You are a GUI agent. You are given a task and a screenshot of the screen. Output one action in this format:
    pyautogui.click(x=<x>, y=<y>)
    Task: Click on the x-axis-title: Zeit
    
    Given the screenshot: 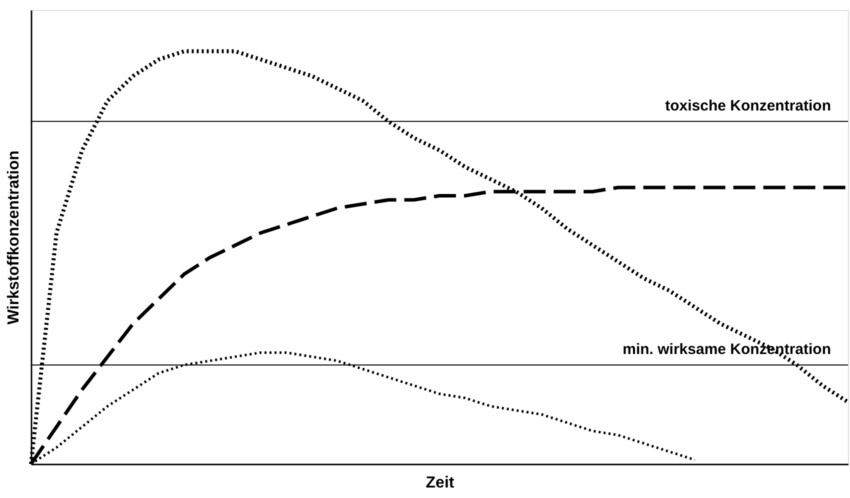 What is the action you would take?
    pyautogui.click(x=440, y=483)
    